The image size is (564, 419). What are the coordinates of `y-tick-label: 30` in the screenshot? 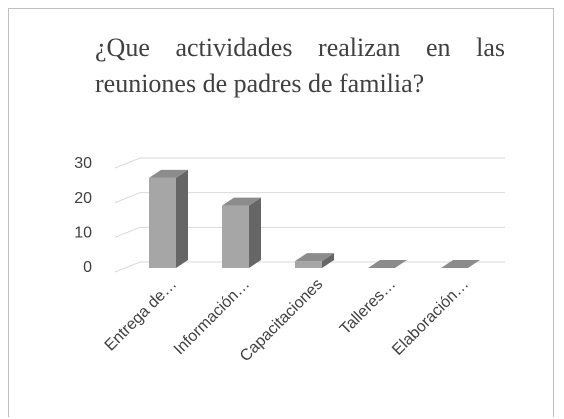 It's located at (83, 163).